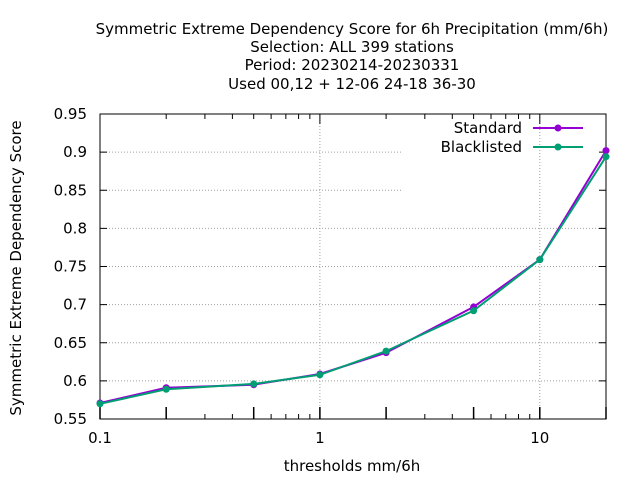  I want to click on legend-label: Blacklisted, so click(481, 147).